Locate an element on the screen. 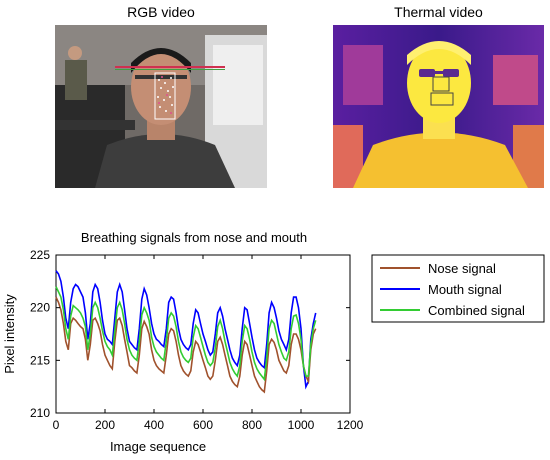 This screenshot has width=550, height=460. legend-label: Mouth signal is located at coordinates (465, 289).